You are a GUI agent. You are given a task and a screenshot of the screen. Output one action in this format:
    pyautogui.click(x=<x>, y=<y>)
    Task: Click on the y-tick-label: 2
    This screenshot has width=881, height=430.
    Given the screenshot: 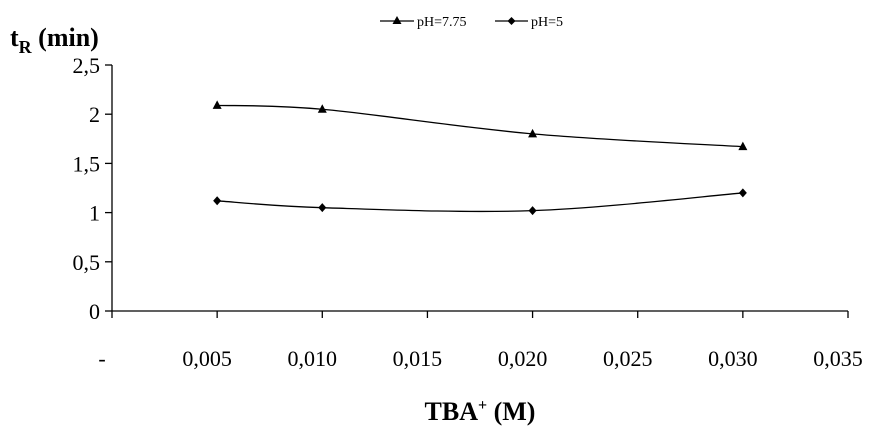 What is the action you would take?
    pyautogui.click(x=94, y=114)
    